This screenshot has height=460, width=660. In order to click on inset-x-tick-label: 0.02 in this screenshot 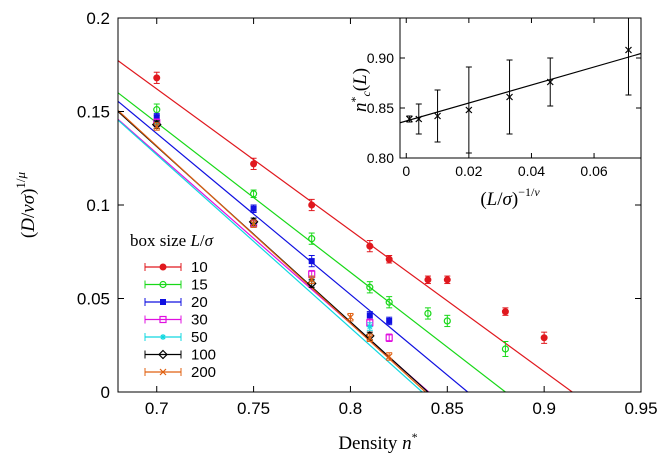, I will do `click(468, 171)`.